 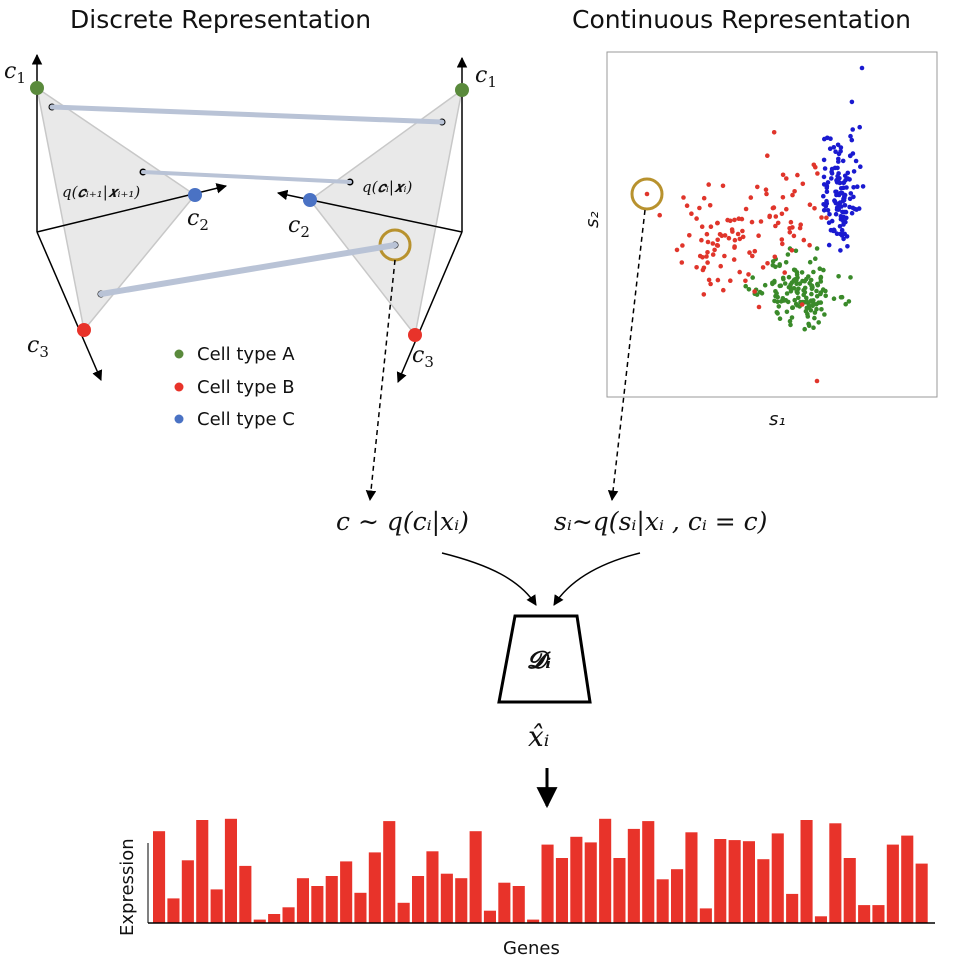 What do you see at coordinates (539, 659) in the screenshot?
I see `decoder-label: 𝓓ᵢ` at bounding box center [539, 659].